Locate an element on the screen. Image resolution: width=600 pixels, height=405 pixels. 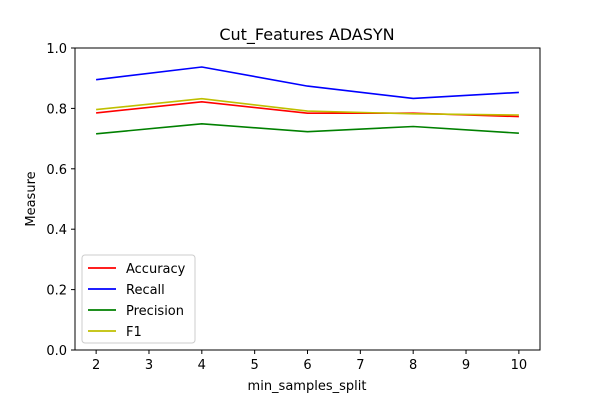
y-tick-label: 1.0 is located at coordinates (56, 49).